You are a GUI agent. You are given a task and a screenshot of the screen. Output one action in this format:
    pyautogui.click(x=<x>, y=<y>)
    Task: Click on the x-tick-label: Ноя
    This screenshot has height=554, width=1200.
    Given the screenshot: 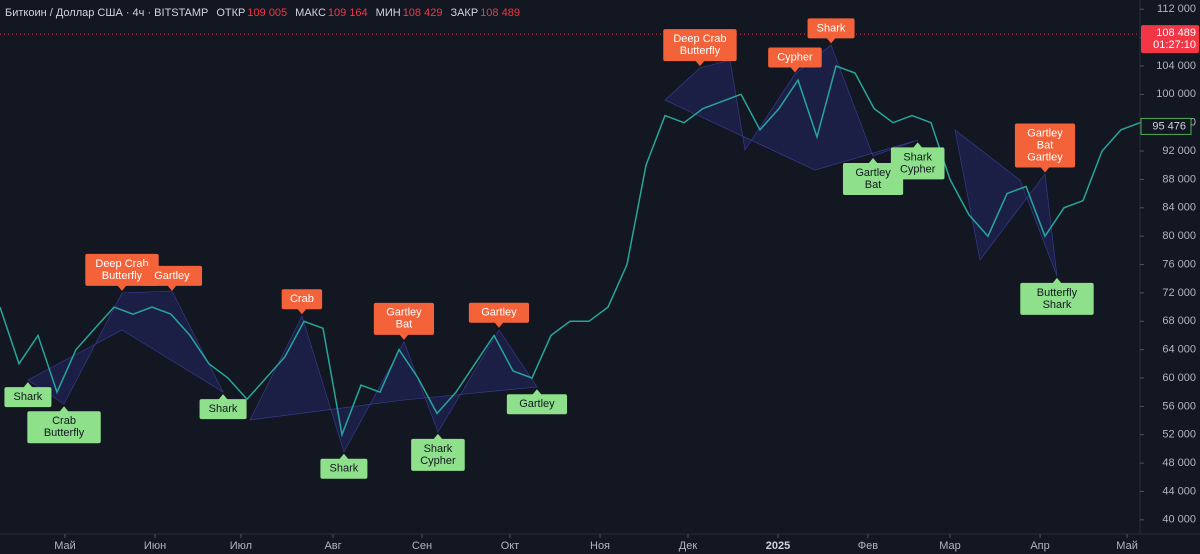 What is the action you would take?
    pyautogui.click(x=600, y=546)
    